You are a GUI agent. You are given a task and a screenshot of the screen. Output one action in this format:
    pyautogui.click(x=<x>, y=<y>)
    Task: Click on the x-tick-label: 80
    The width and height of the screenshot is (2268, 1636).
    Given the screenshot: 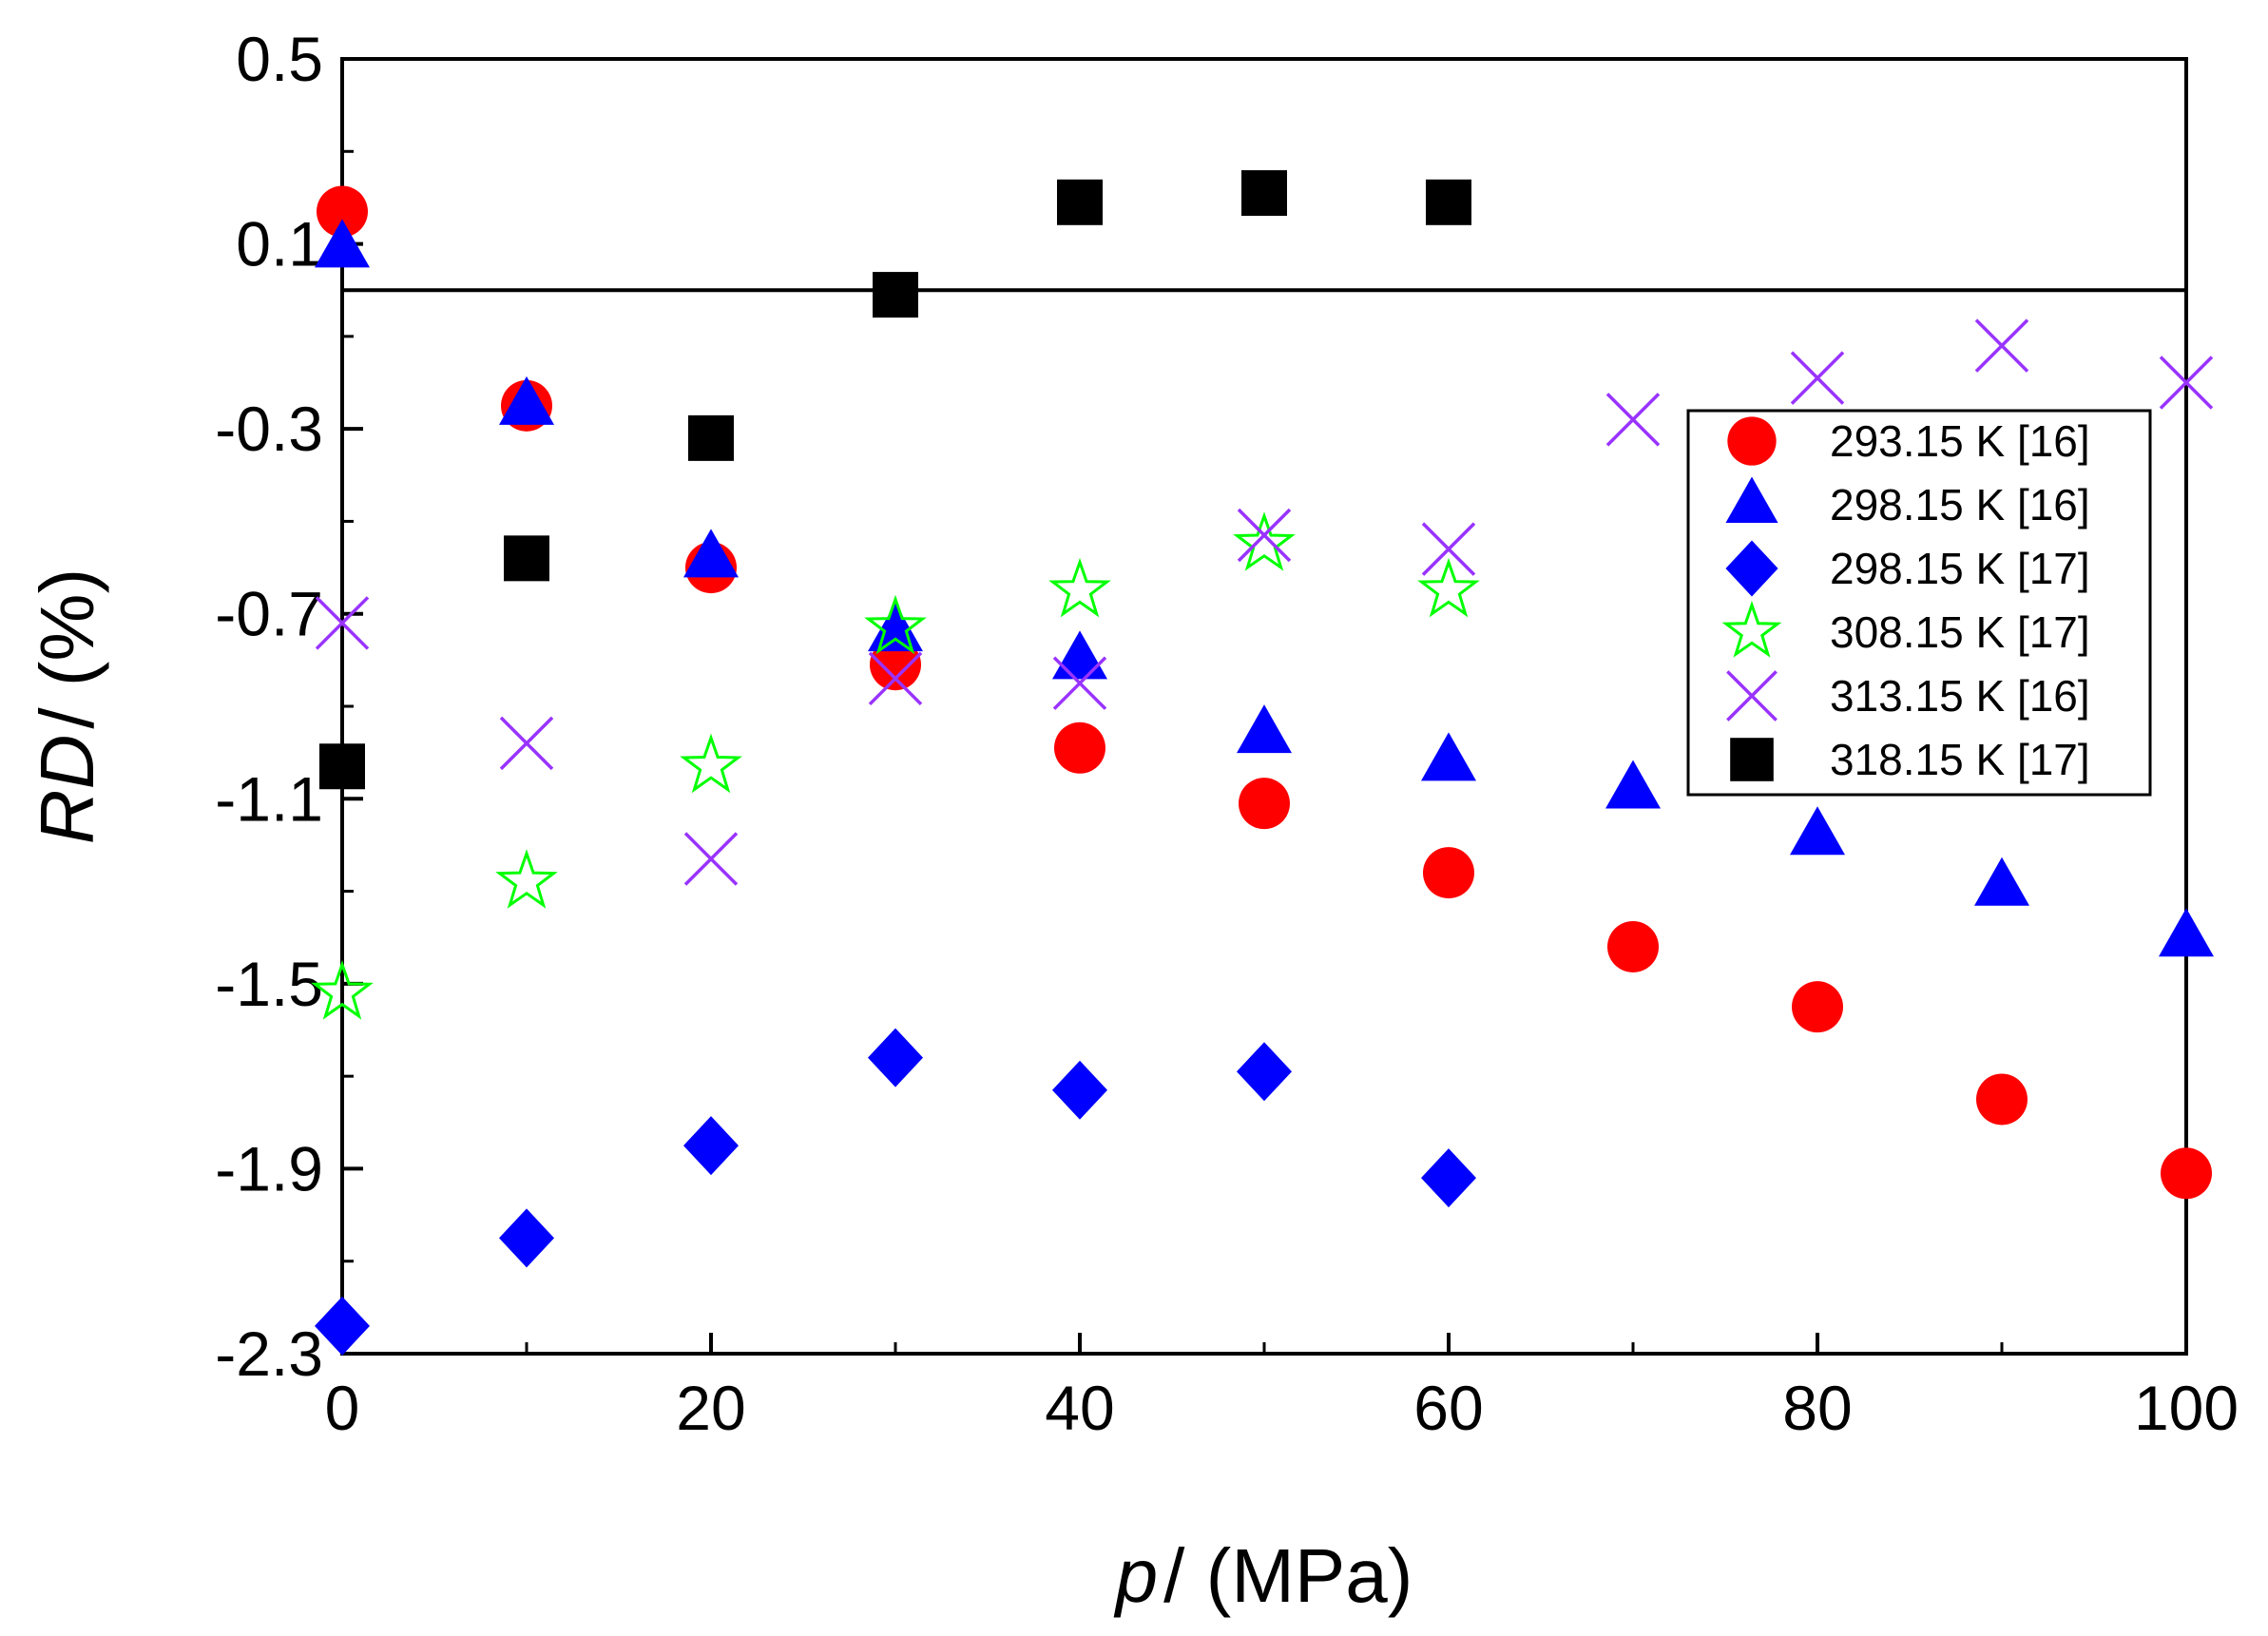 What is the action you would take?
    pyautogui.click(x=1817, y=1408)
    